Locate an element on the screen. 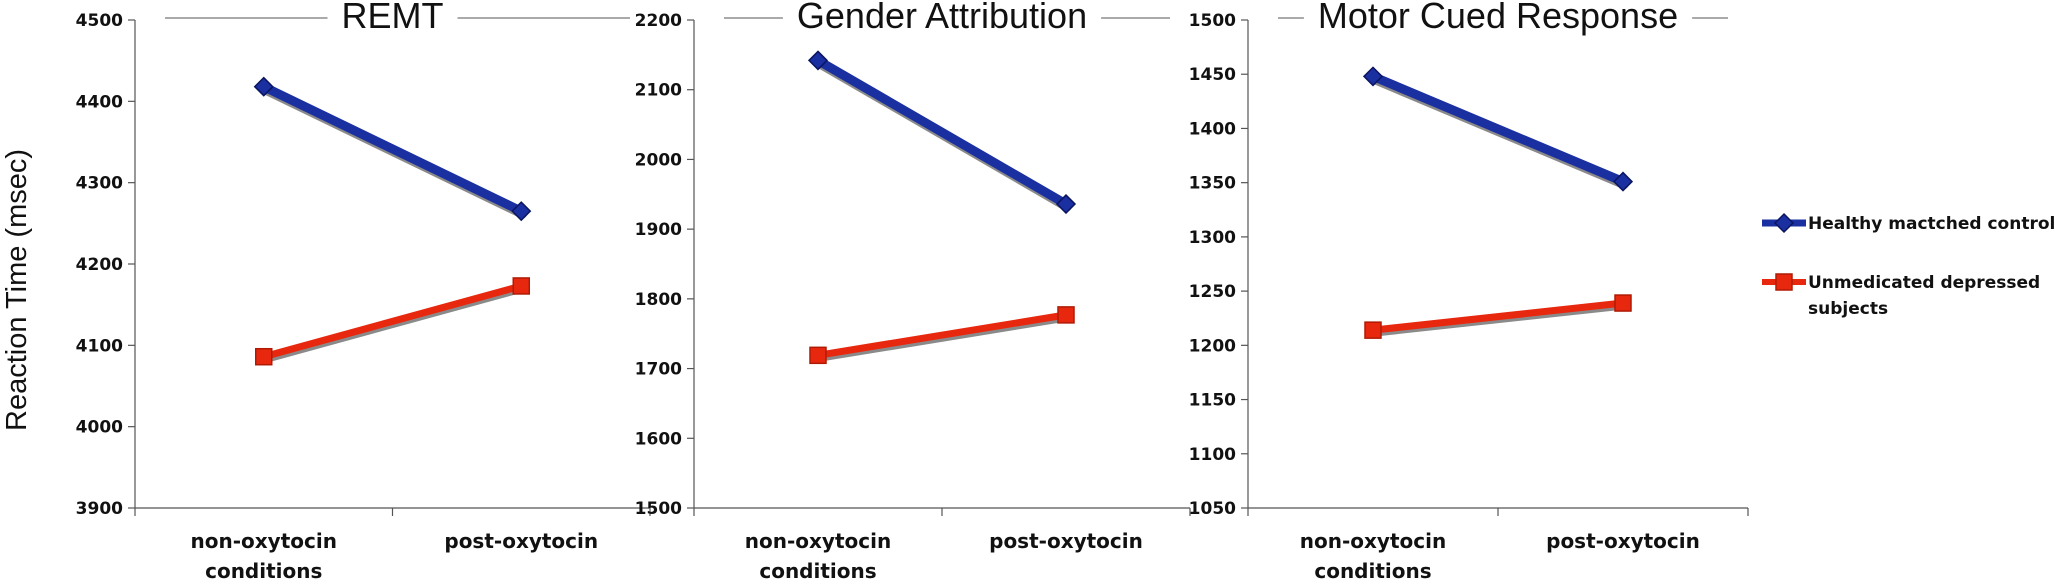  y-tick-label: 3900 is located at coordinates (99, 509).